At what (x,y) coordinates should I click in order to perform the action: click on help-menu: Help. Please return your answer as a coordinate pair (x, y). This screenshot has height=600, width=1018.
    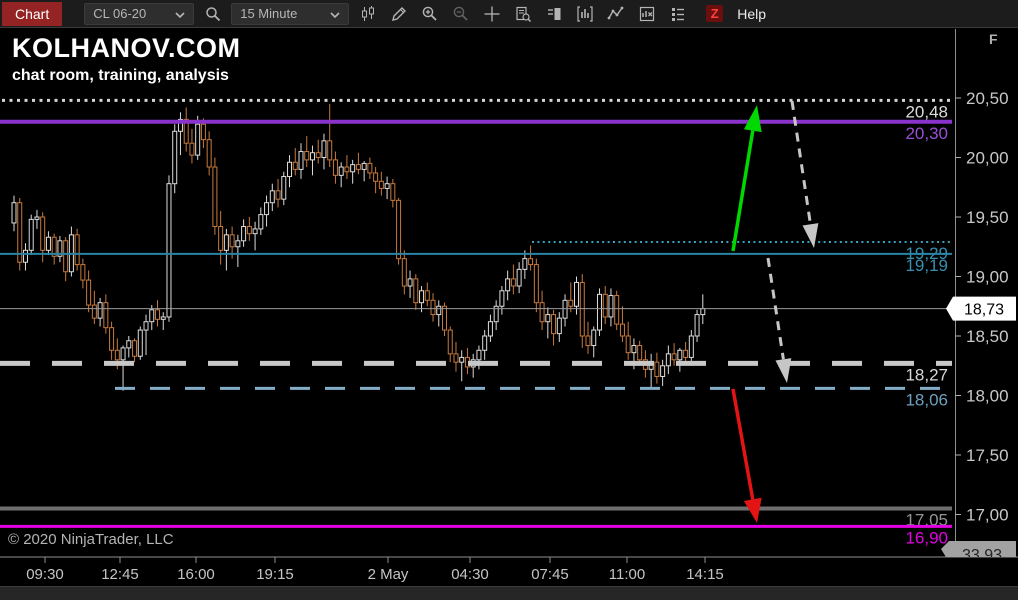
    Looking at the image, I should click on (752, 13).